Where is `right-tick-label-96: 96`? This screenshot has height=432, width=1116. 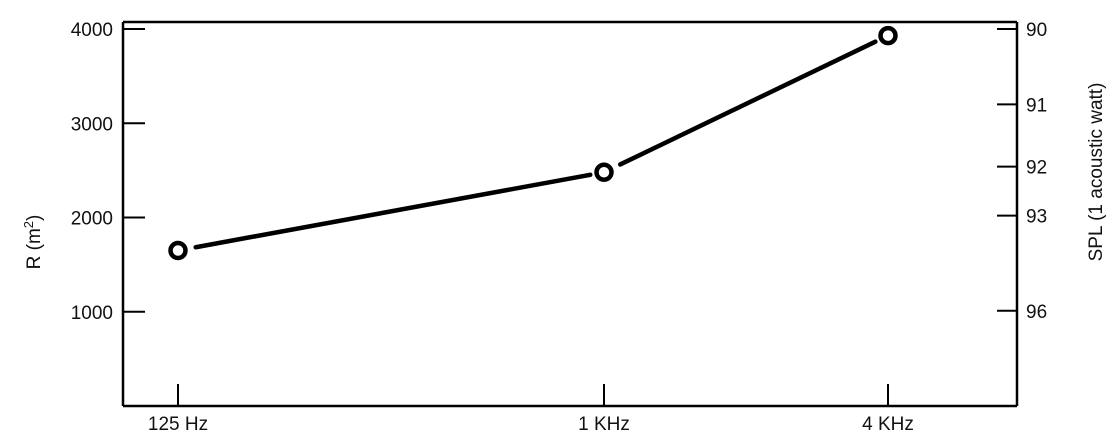 right-tick-label-96: 96 is located at coordinates (1036, 312).